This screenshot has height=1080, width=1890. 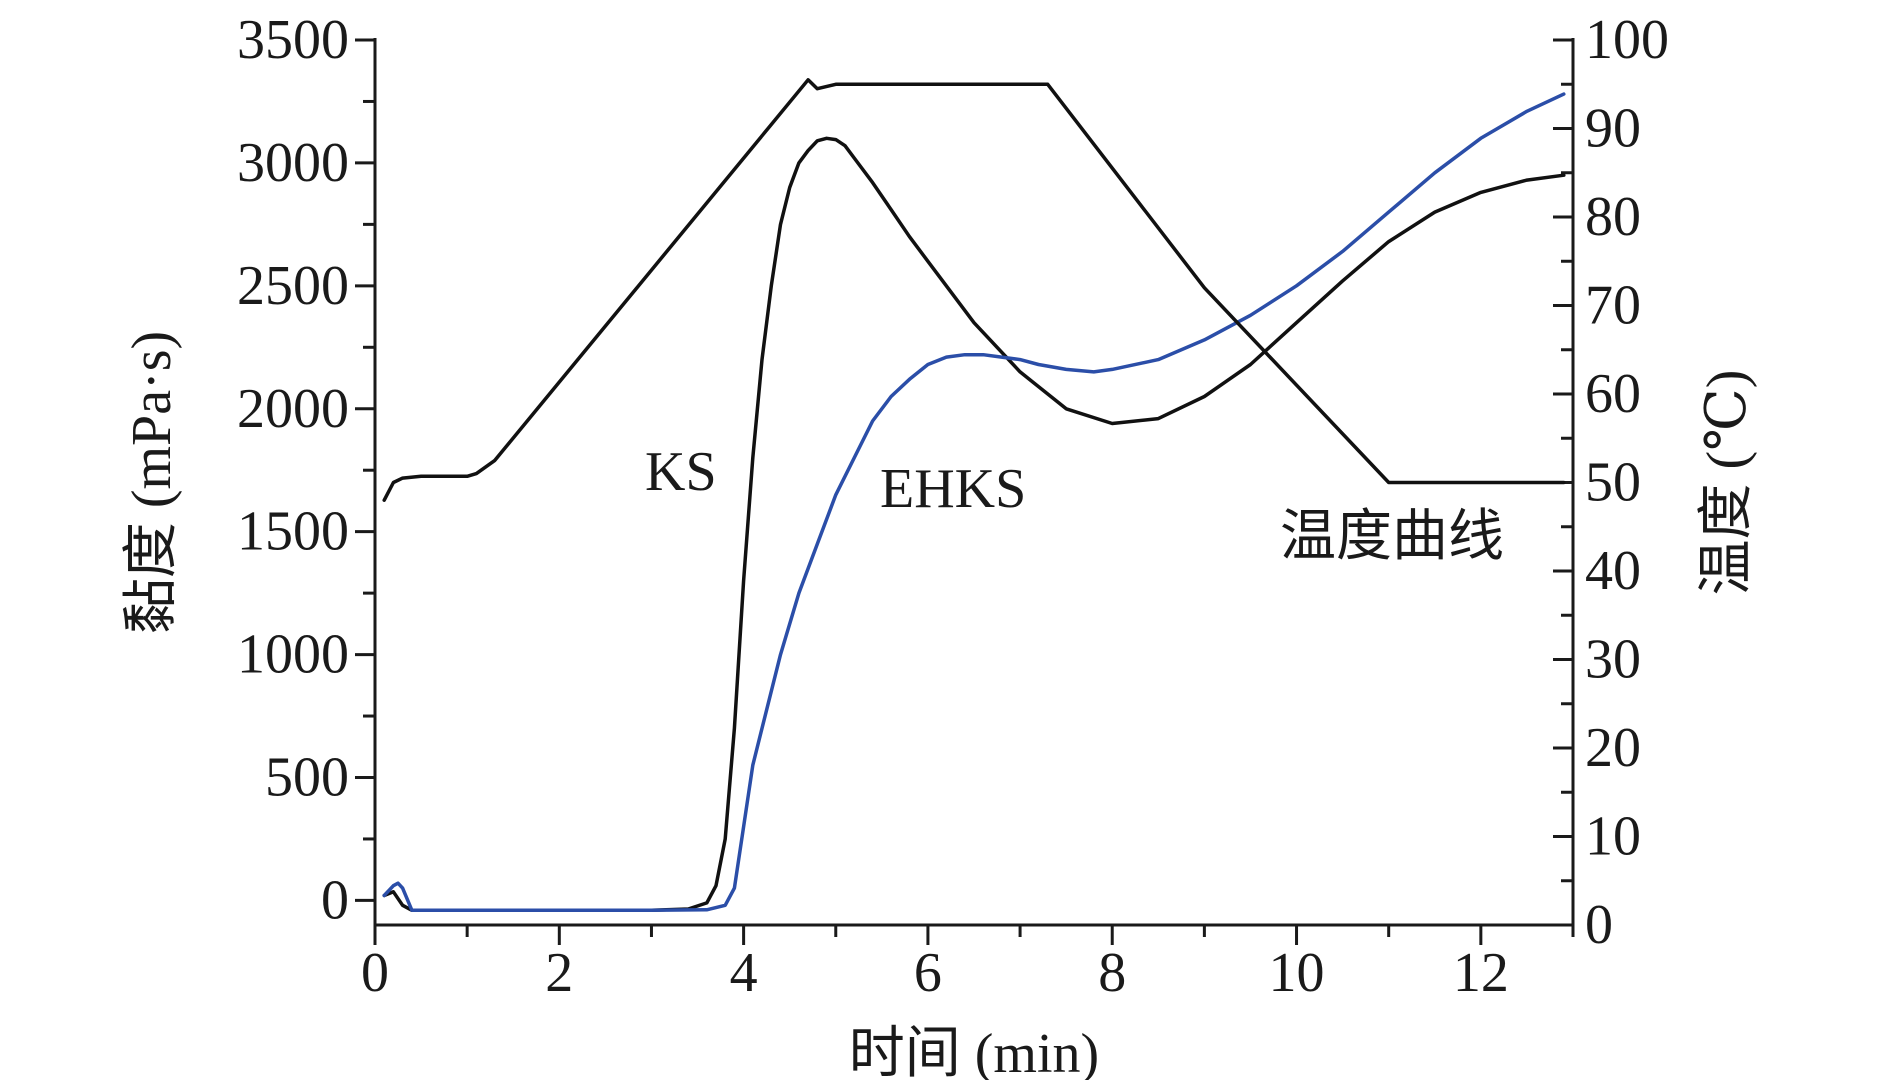 I want to click on left-y-tick-label: 2500, so click(x=293, y=286).